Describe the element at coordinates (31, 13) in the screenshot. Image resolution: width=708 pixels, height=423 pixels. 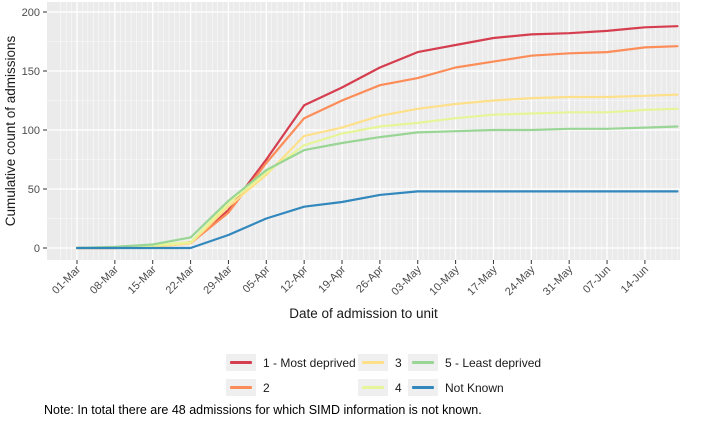
I see `y-tick-label: 200` at that location.